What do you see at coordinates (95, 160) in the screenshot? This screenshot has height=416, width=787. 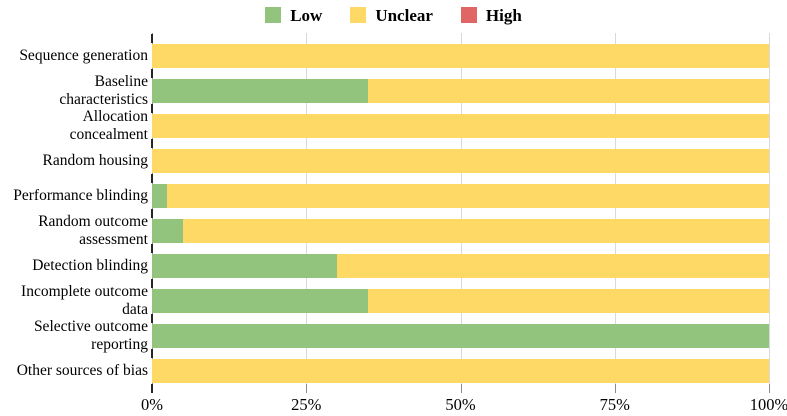 I see `category-label: Random housing` at bounding box center [95, 160].